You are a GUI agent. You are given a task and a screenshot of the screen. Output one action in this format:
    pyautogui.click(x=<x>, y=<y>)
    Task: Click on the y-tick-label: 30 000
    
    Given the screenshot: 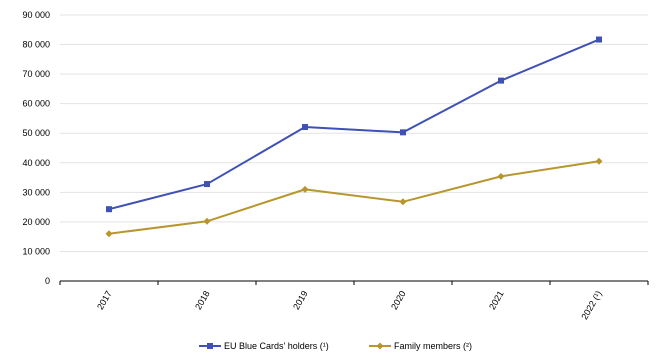 What is the action you would take?
    pyautogui.click(x=36, y=192)
    